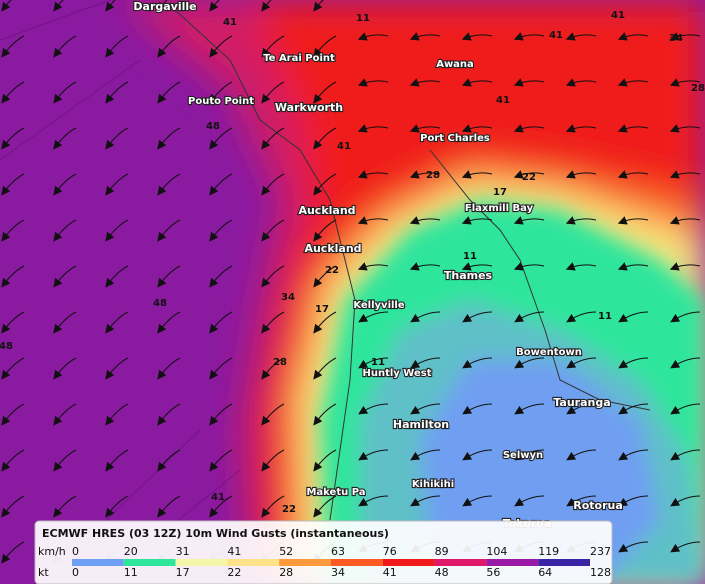 The width and height of the screenshot is (705, 584). I want to click on legend-kmh-label: 63, so click(338, 551).